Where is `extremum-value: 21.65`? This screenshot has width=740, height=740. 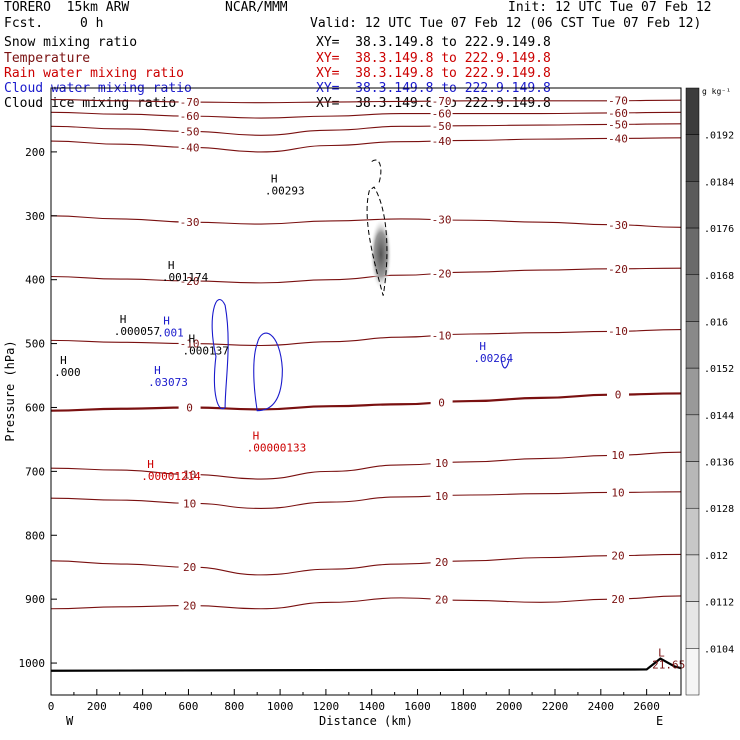 extremum-value: 21.65 is located at coordinates (668, 665).